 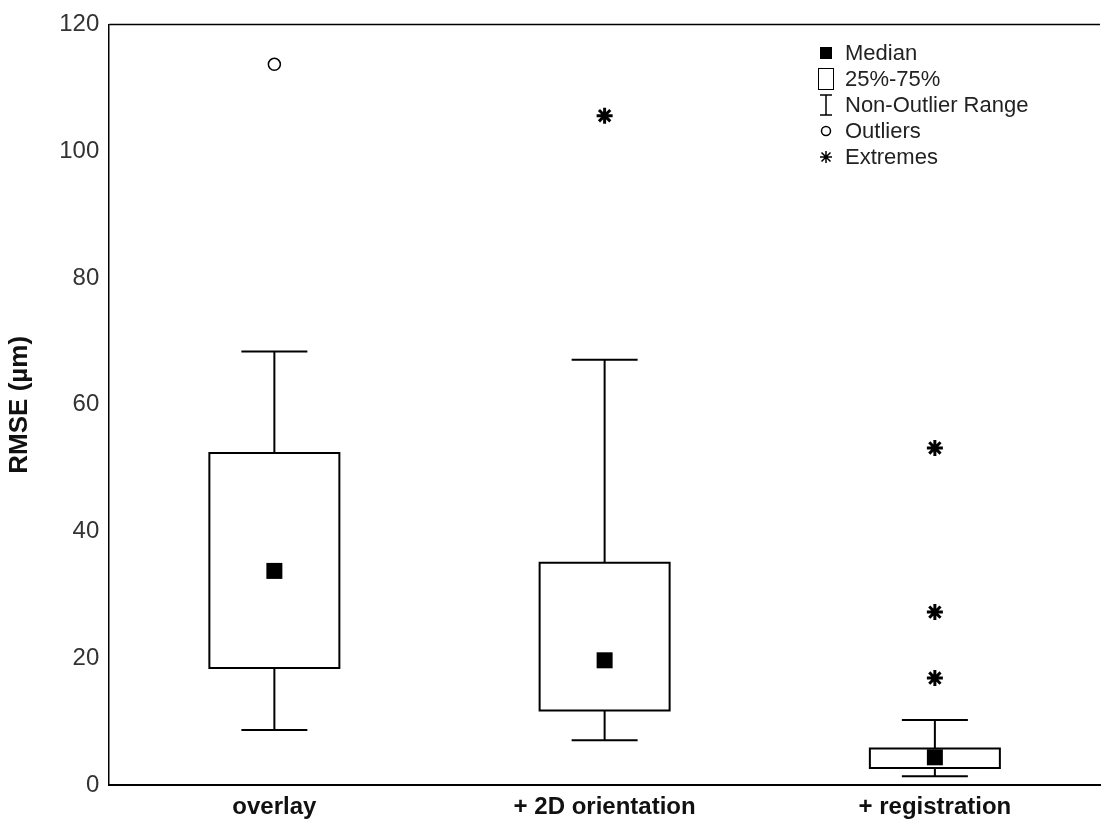 What do you see at coordinates (935, 806) in the screenshot?
I see `x-tick-label: + registration` at bounding box center [935, 806].